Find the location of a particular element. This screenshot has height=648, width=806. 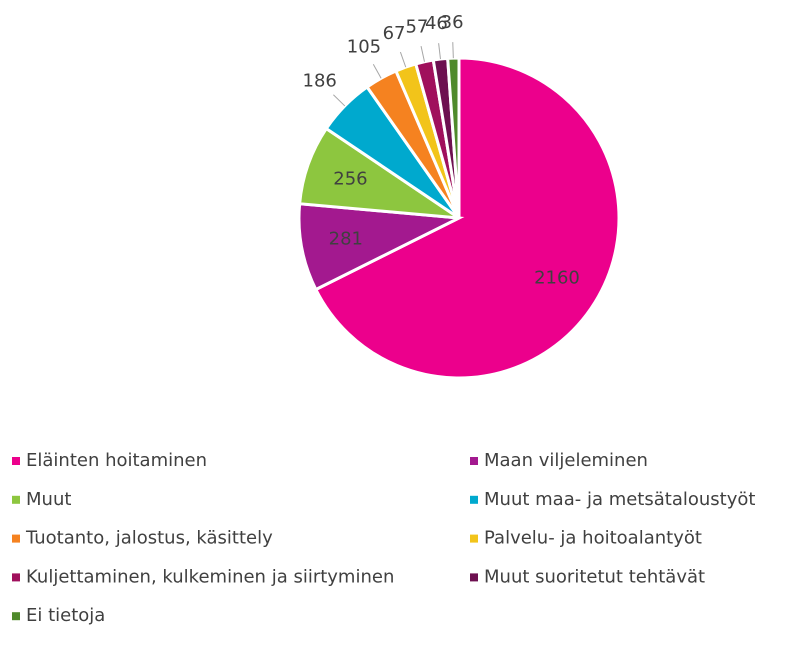

legend-label: Eläinten hoitaminen is located at coordinates (116, 460).